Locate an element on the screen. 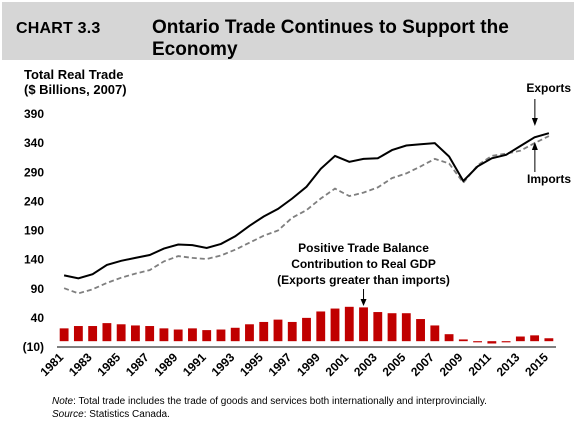 Image resolution: width=576 pixels, height=432 pixels. trade-balance-annotation-line: Positive Trade Balance is located at coordinates (363, 248).